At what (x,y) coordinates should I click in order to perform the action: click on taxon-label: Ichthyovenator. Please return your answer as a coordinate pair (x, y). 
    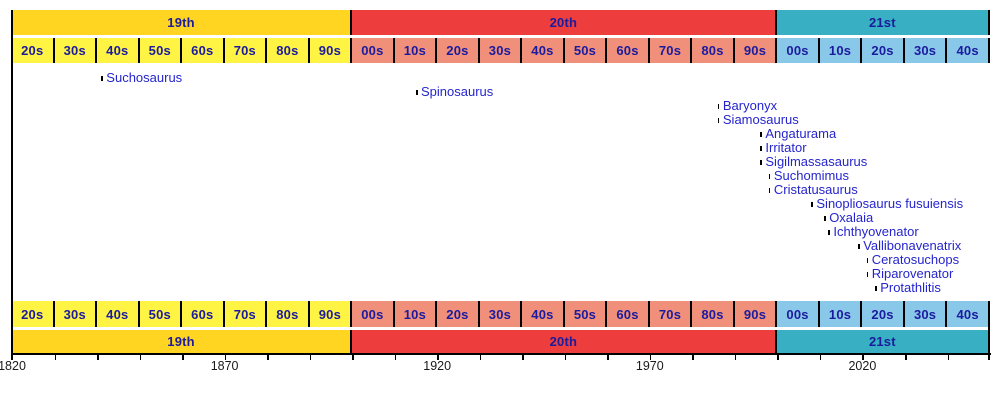
    Looking at the image, I should click on (876, 231).